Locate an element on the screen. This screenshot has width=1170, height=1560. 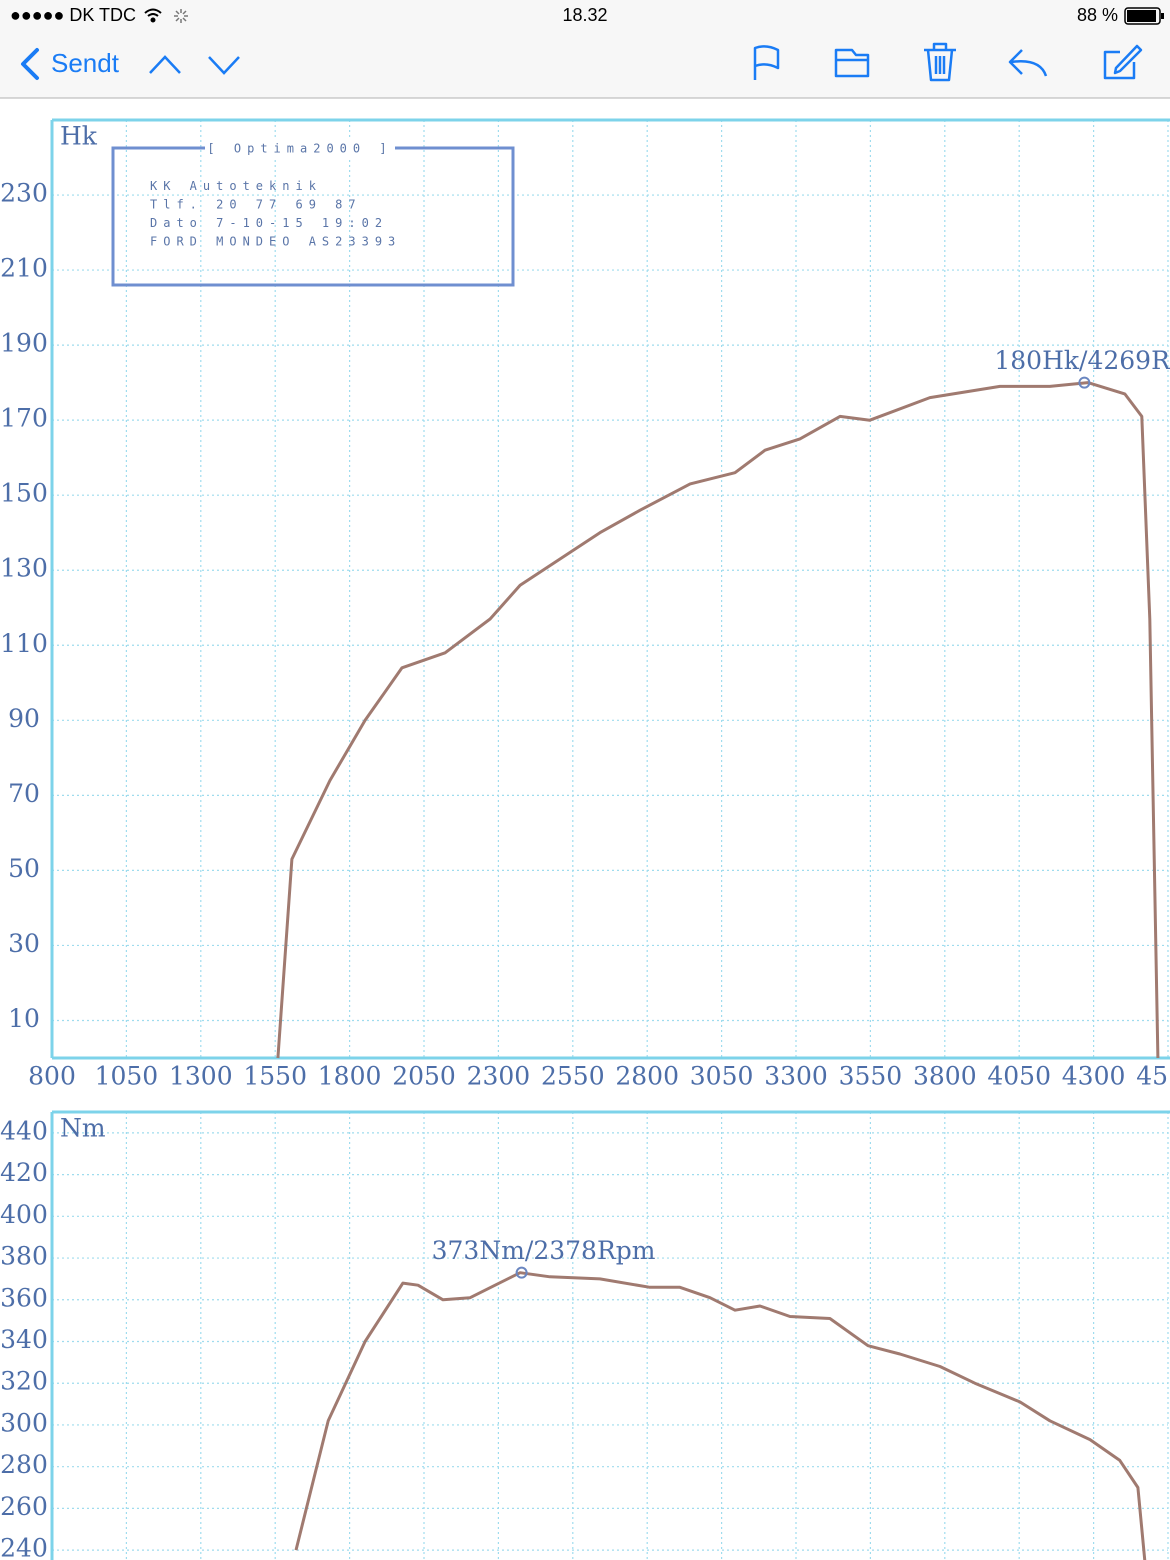
x-tick-label: 3050 is located at coordinates (722, 1076).